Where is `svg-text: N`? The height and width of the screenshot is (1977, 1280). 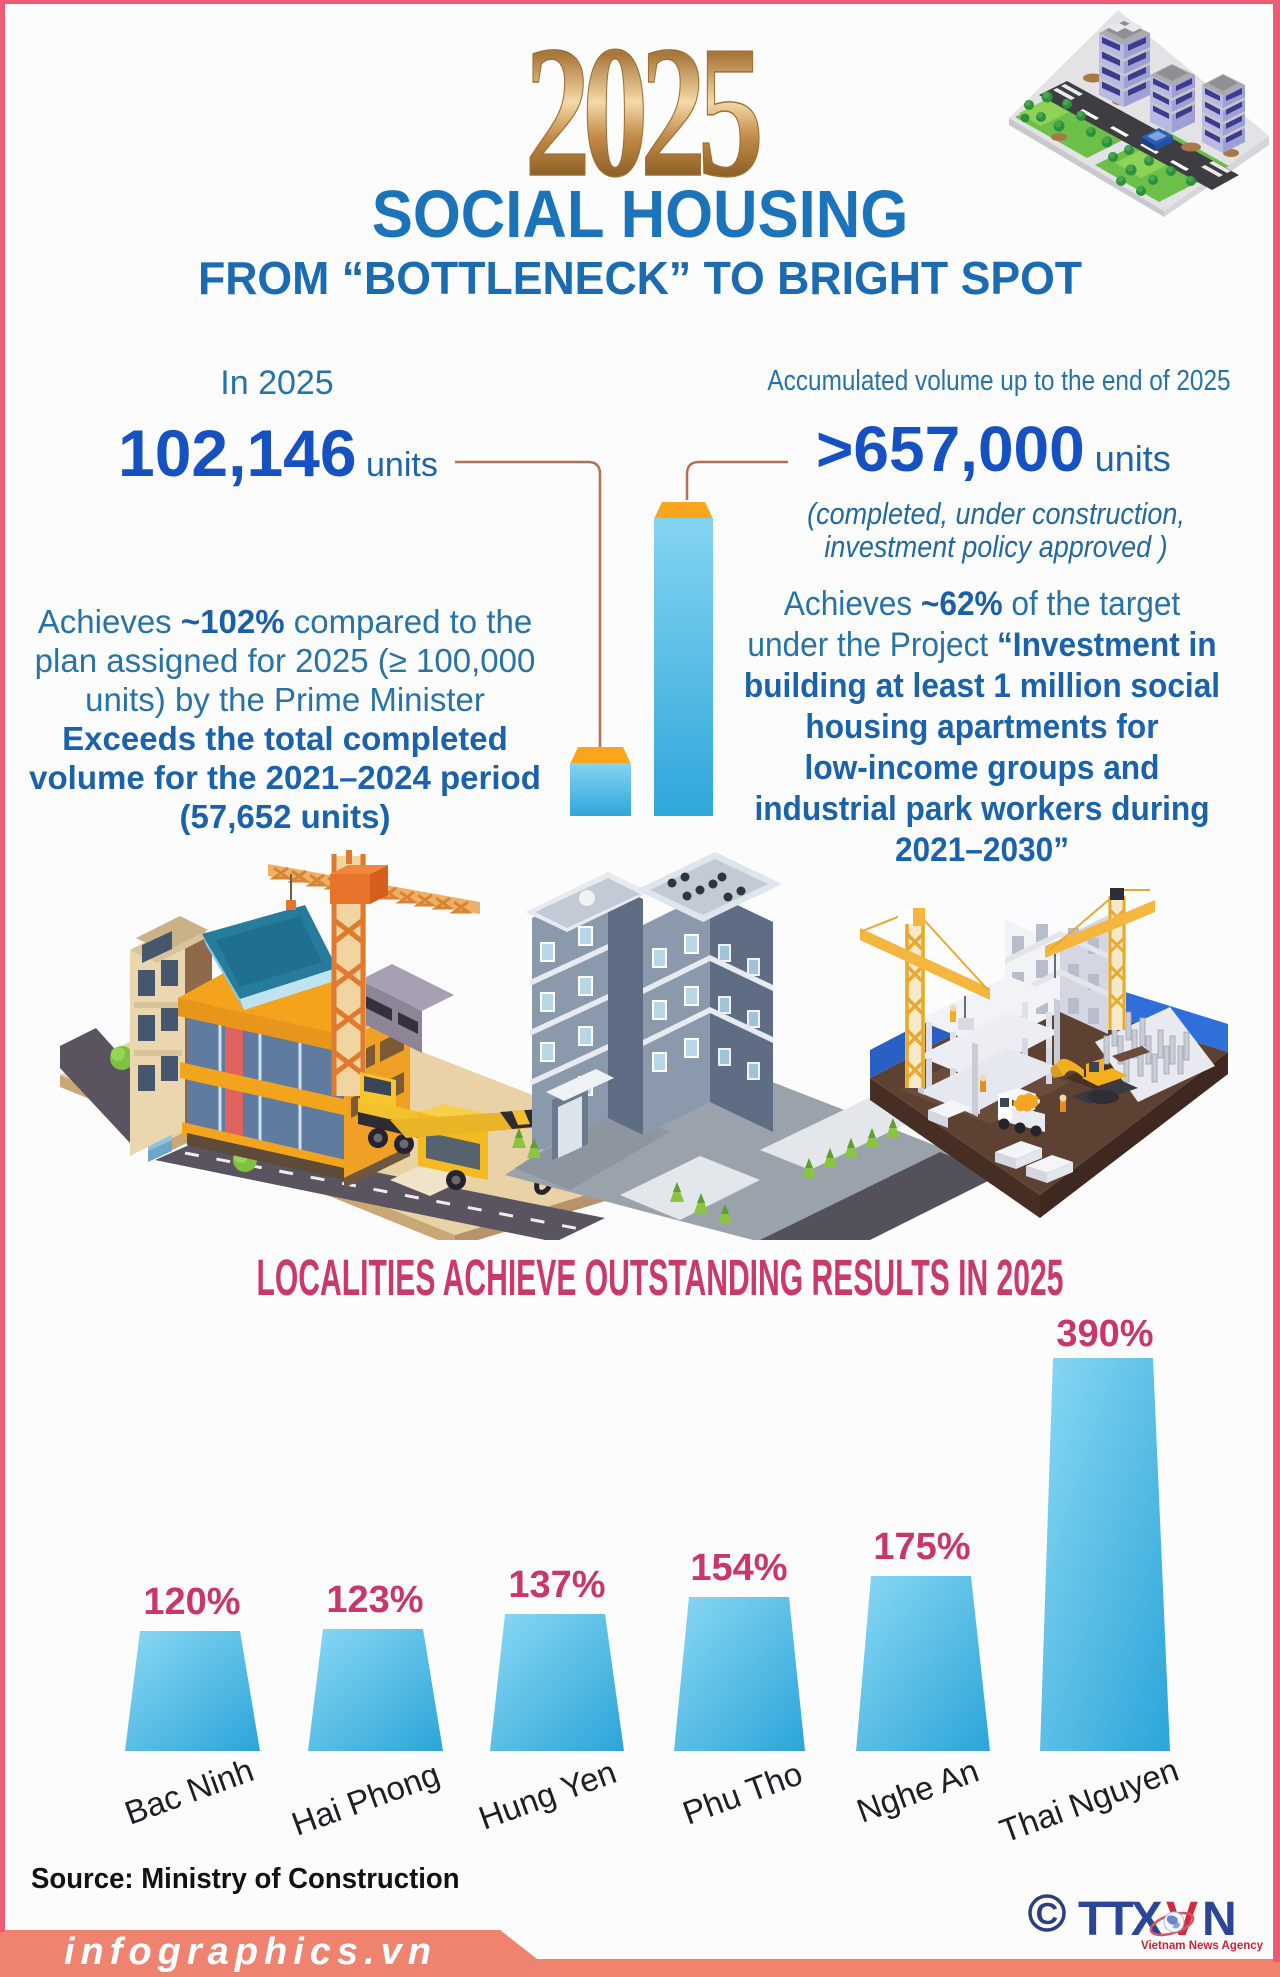 svg-text: N is located at coordinates (1218, 1919).